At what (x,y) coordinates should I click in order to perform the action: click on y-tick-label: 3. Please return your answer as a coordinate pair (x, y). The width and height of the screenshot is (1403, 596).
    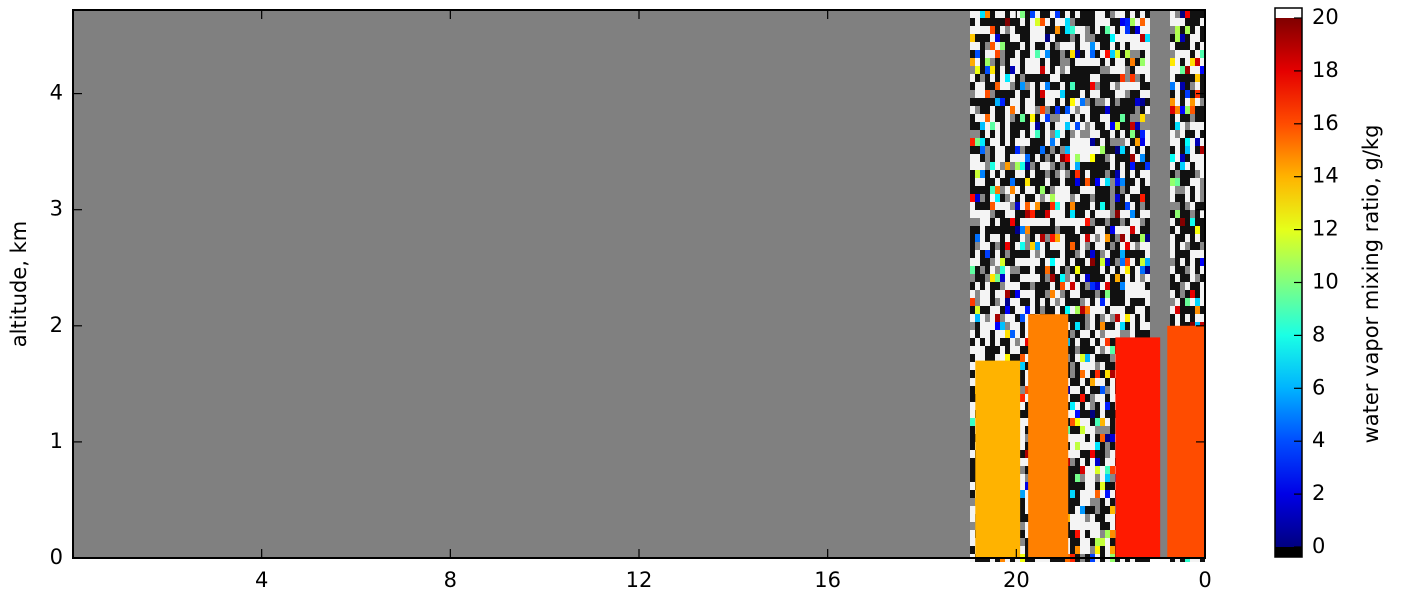
    Looking at the image, I should click on (56, 209).